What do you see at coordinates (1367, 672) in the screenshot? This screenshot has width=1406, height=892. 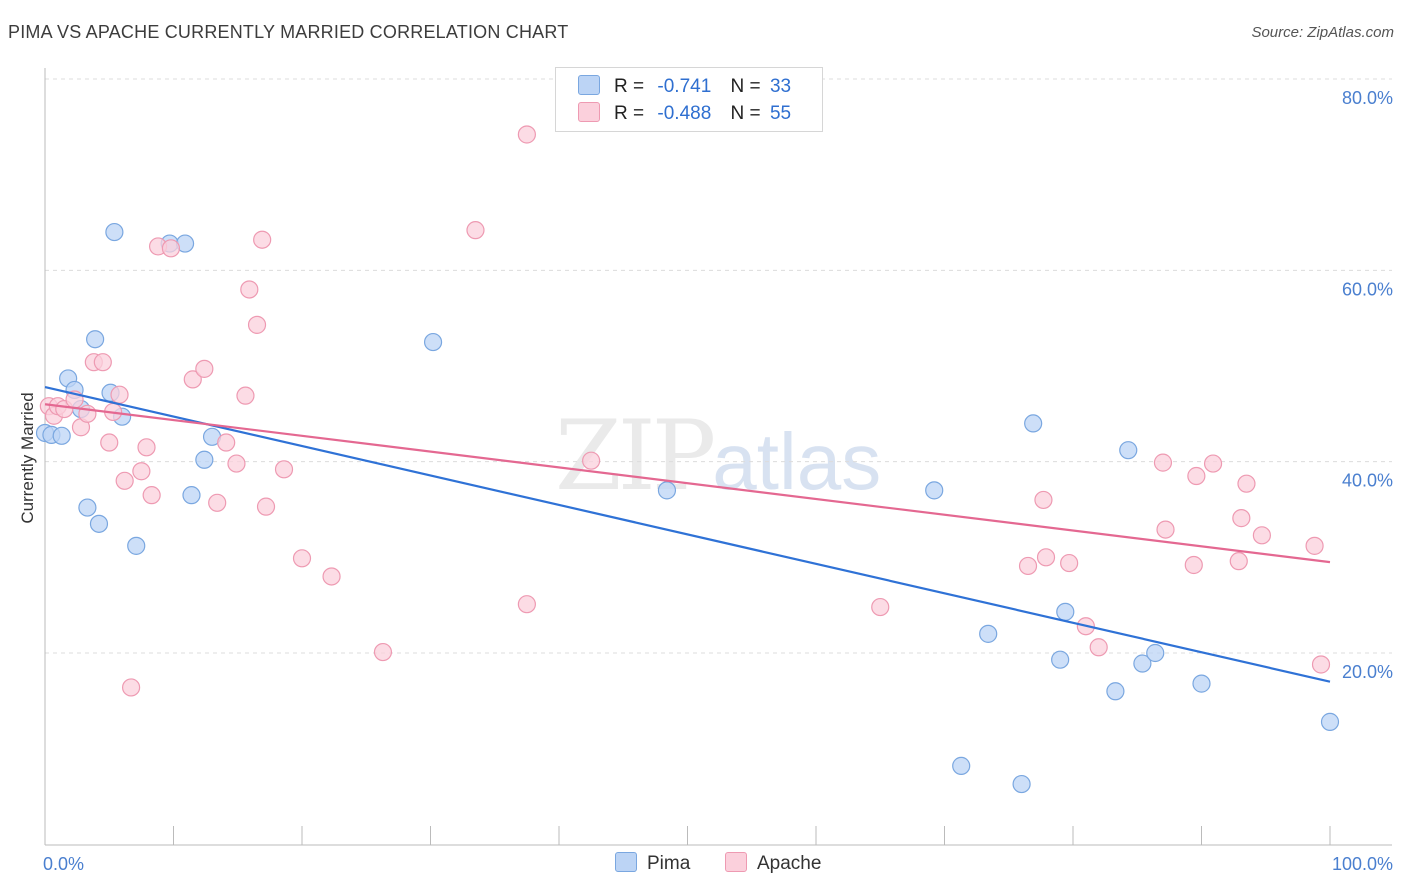 I see `y-tick-label: 20.0%` at bounding box center [1367, 672].